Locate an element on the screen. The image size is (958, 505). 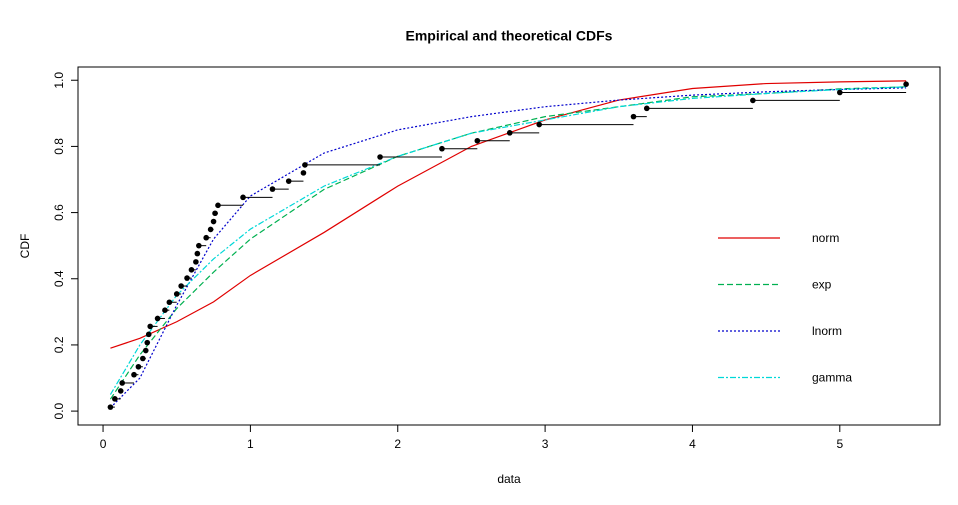
chart-title: Empirical and theoretical CDFs is located at coordinates (509, 36).